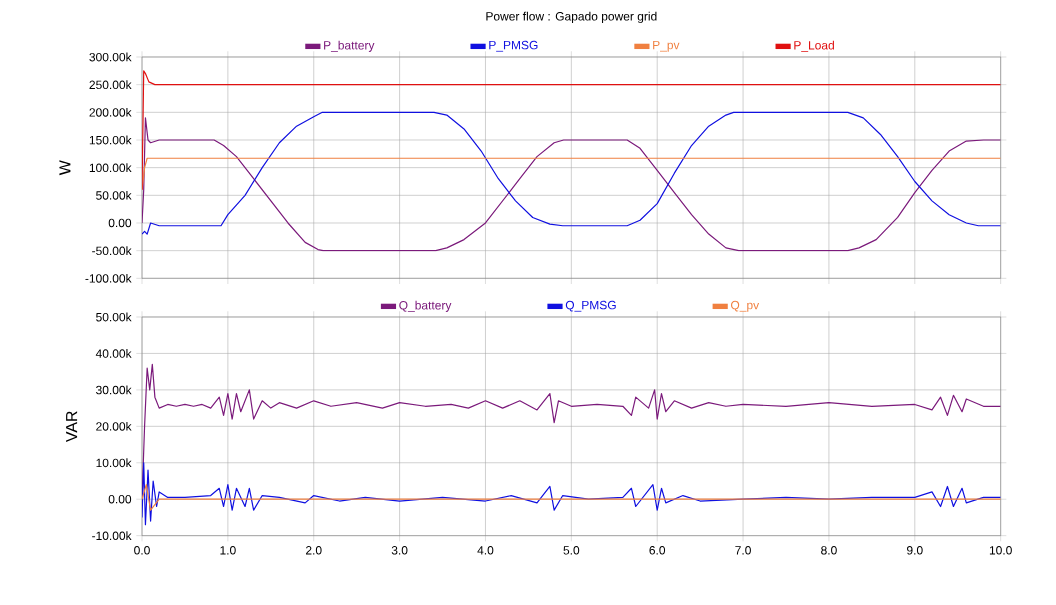  Describe the element at coordinates (142, 550) in the screenshot. I see `x-tick-label: 0.0` at that location.